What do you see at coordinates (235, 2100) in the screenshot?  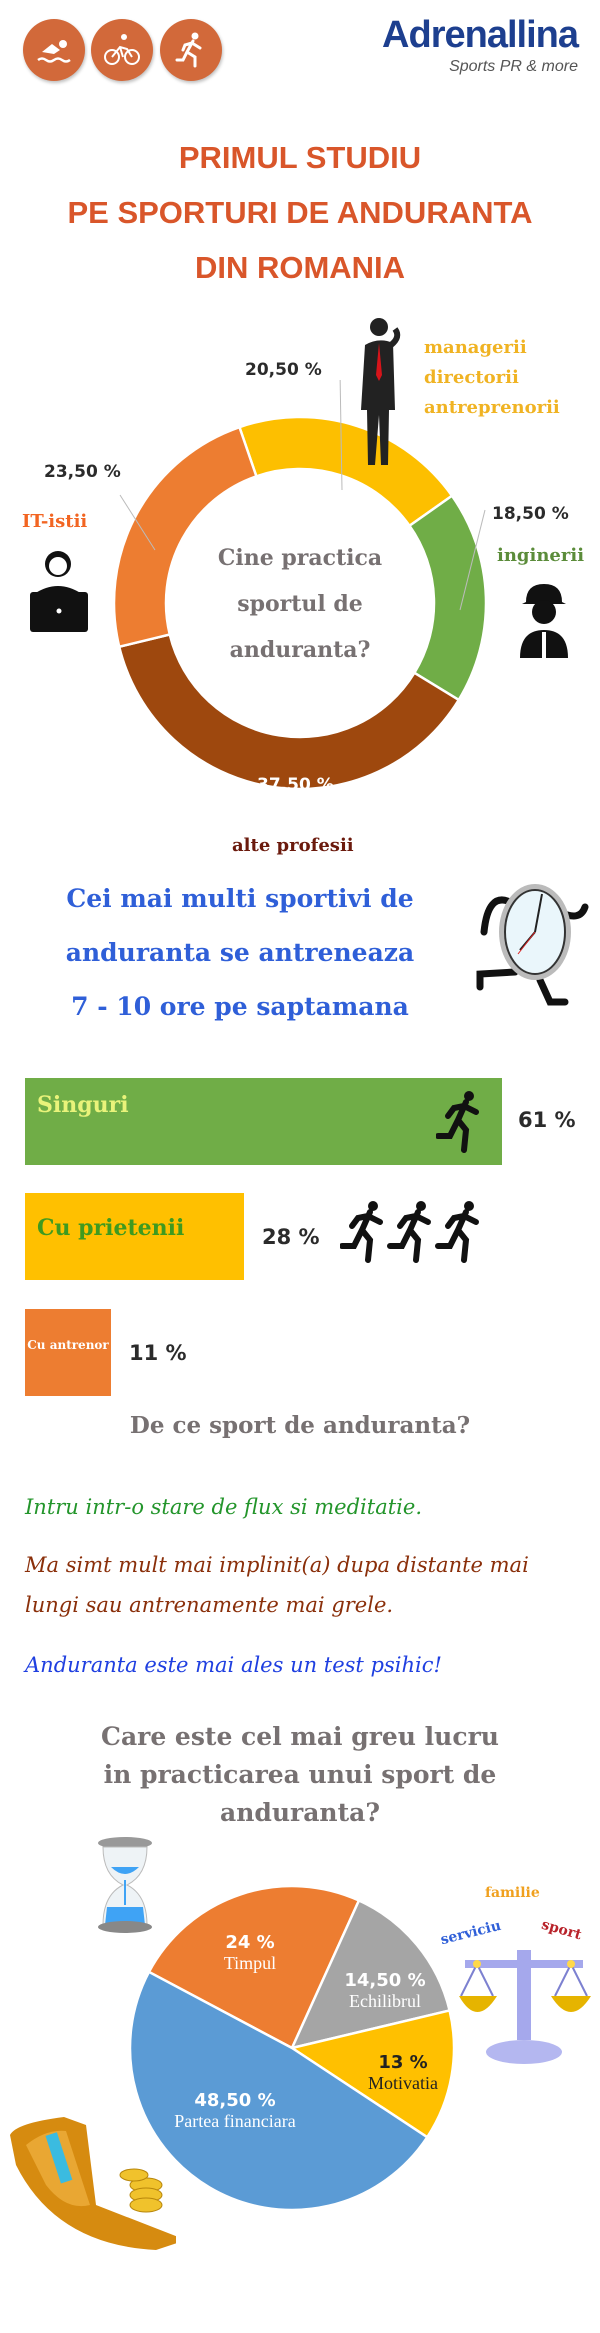 I see `pie-value-label: 48,50 %` at bounding box center [235, 2100].